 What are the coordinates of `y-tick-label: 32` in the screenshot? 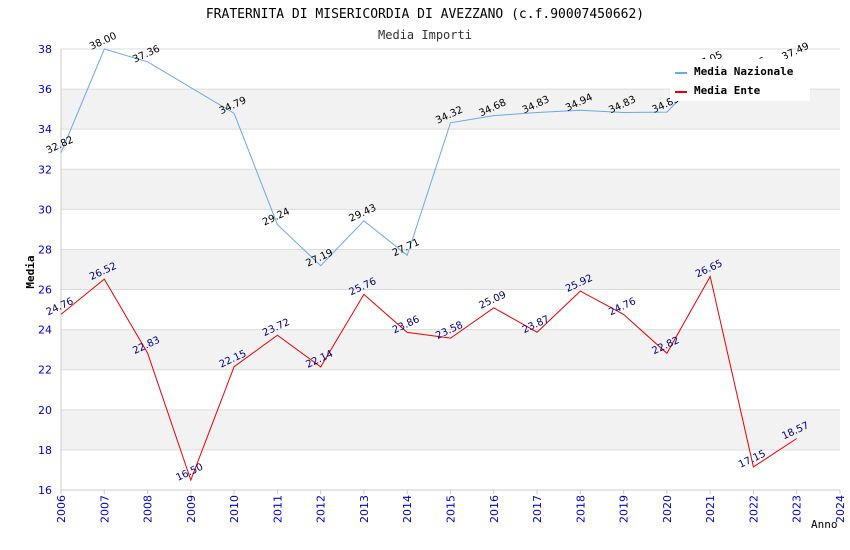 It's located at (45, 169).